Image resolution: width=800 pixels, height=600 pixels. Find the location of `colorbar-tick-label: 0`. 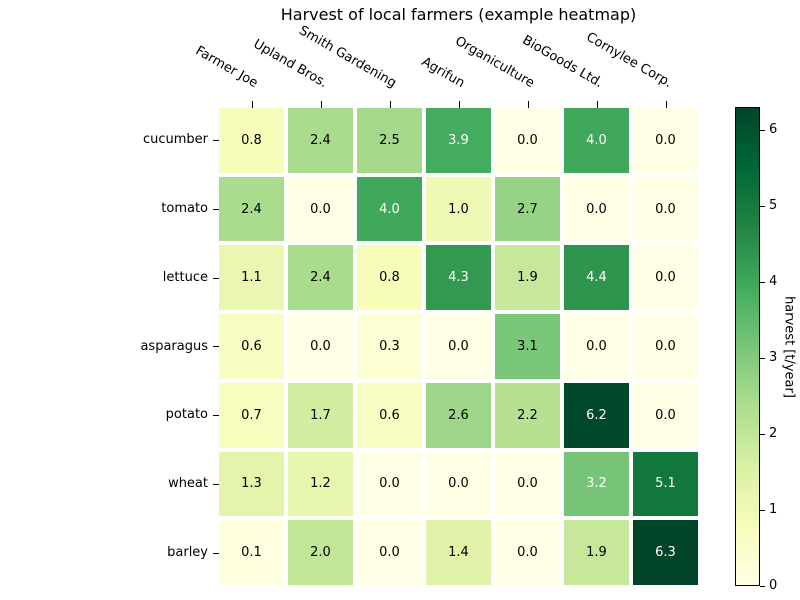

colorbar-tick-label: 0 is located at coordinates (773, 585).